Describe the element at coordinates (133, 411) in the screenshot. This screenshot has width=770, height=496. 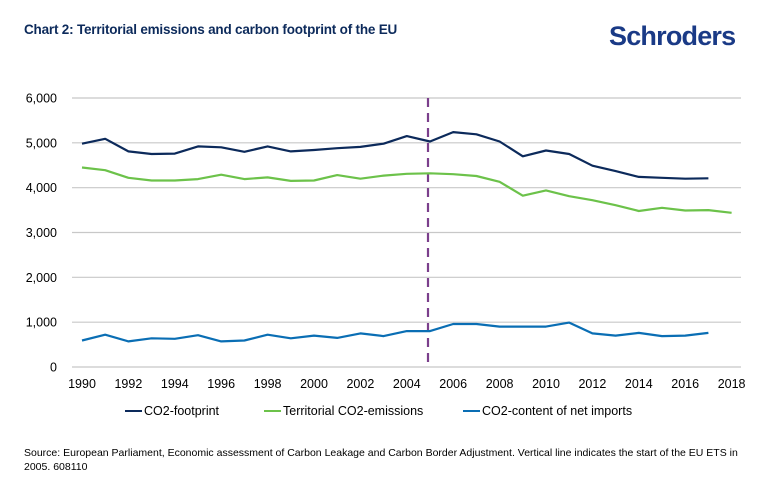
I see `legend-swatch-footprint` at that location.